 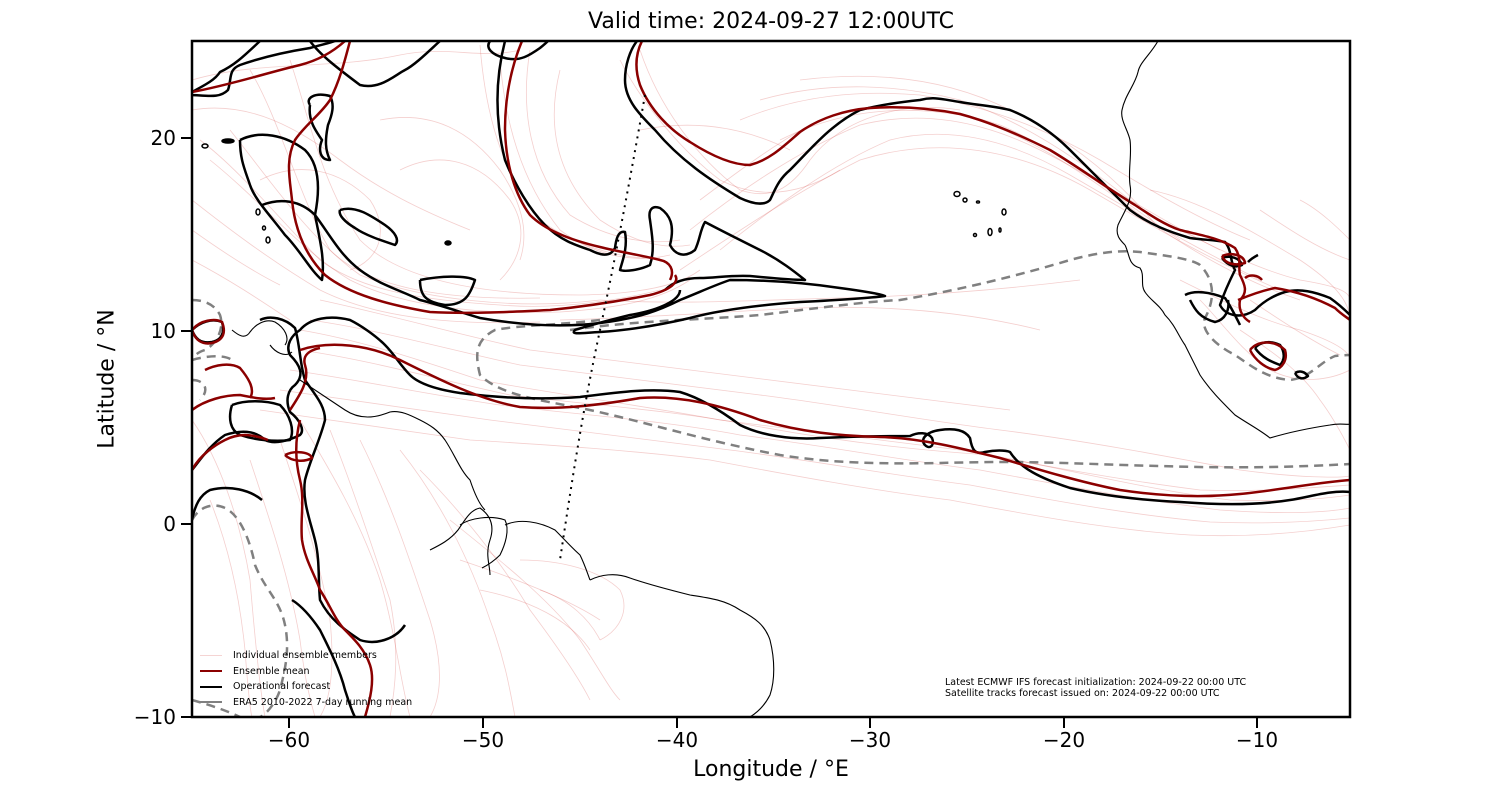 What do you see at coordinates (271, 671) in the screenshot?
I see `legend-label: Ensemble mean` at bounding box center [271, 671].